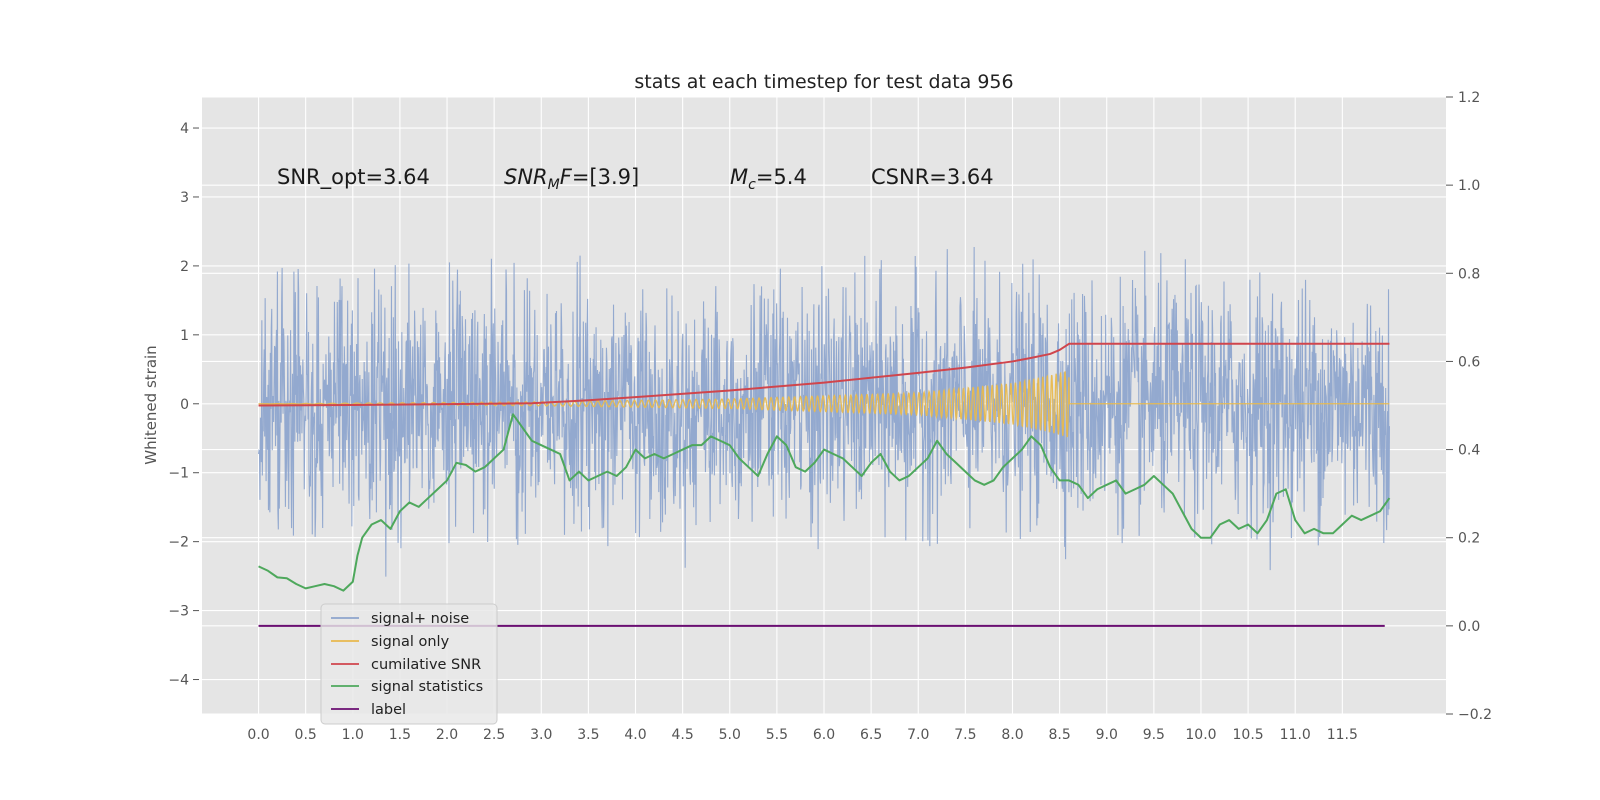 The width and height of the screenshot is (1600, 800). Describe the element at coordinates (426, 665) in the screenshot. I see `legend-label: cumilative SNR` at that location.